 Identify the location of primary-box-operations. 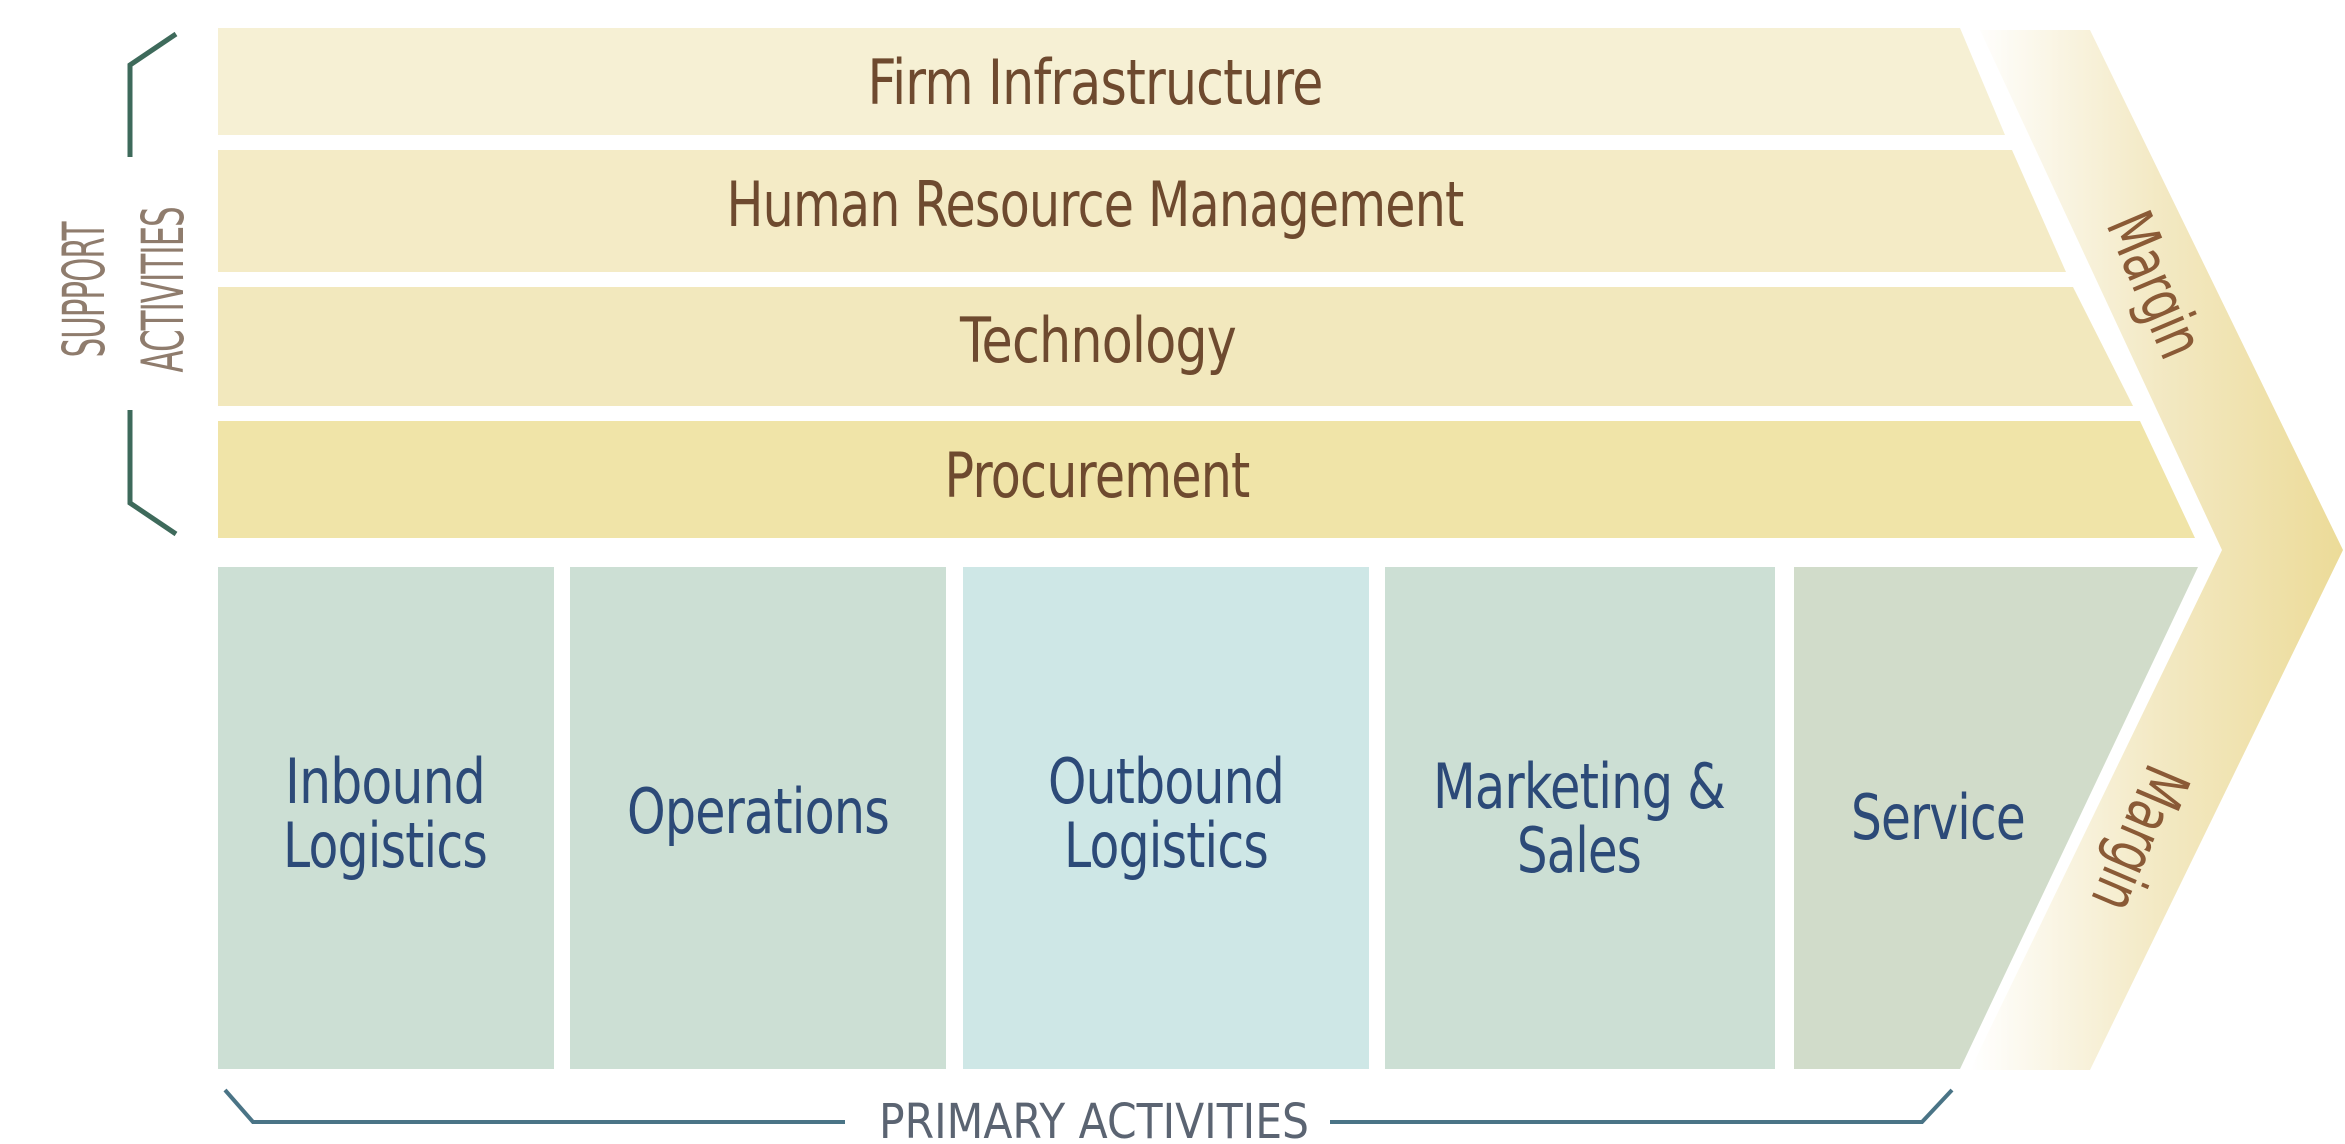
(758, 818).